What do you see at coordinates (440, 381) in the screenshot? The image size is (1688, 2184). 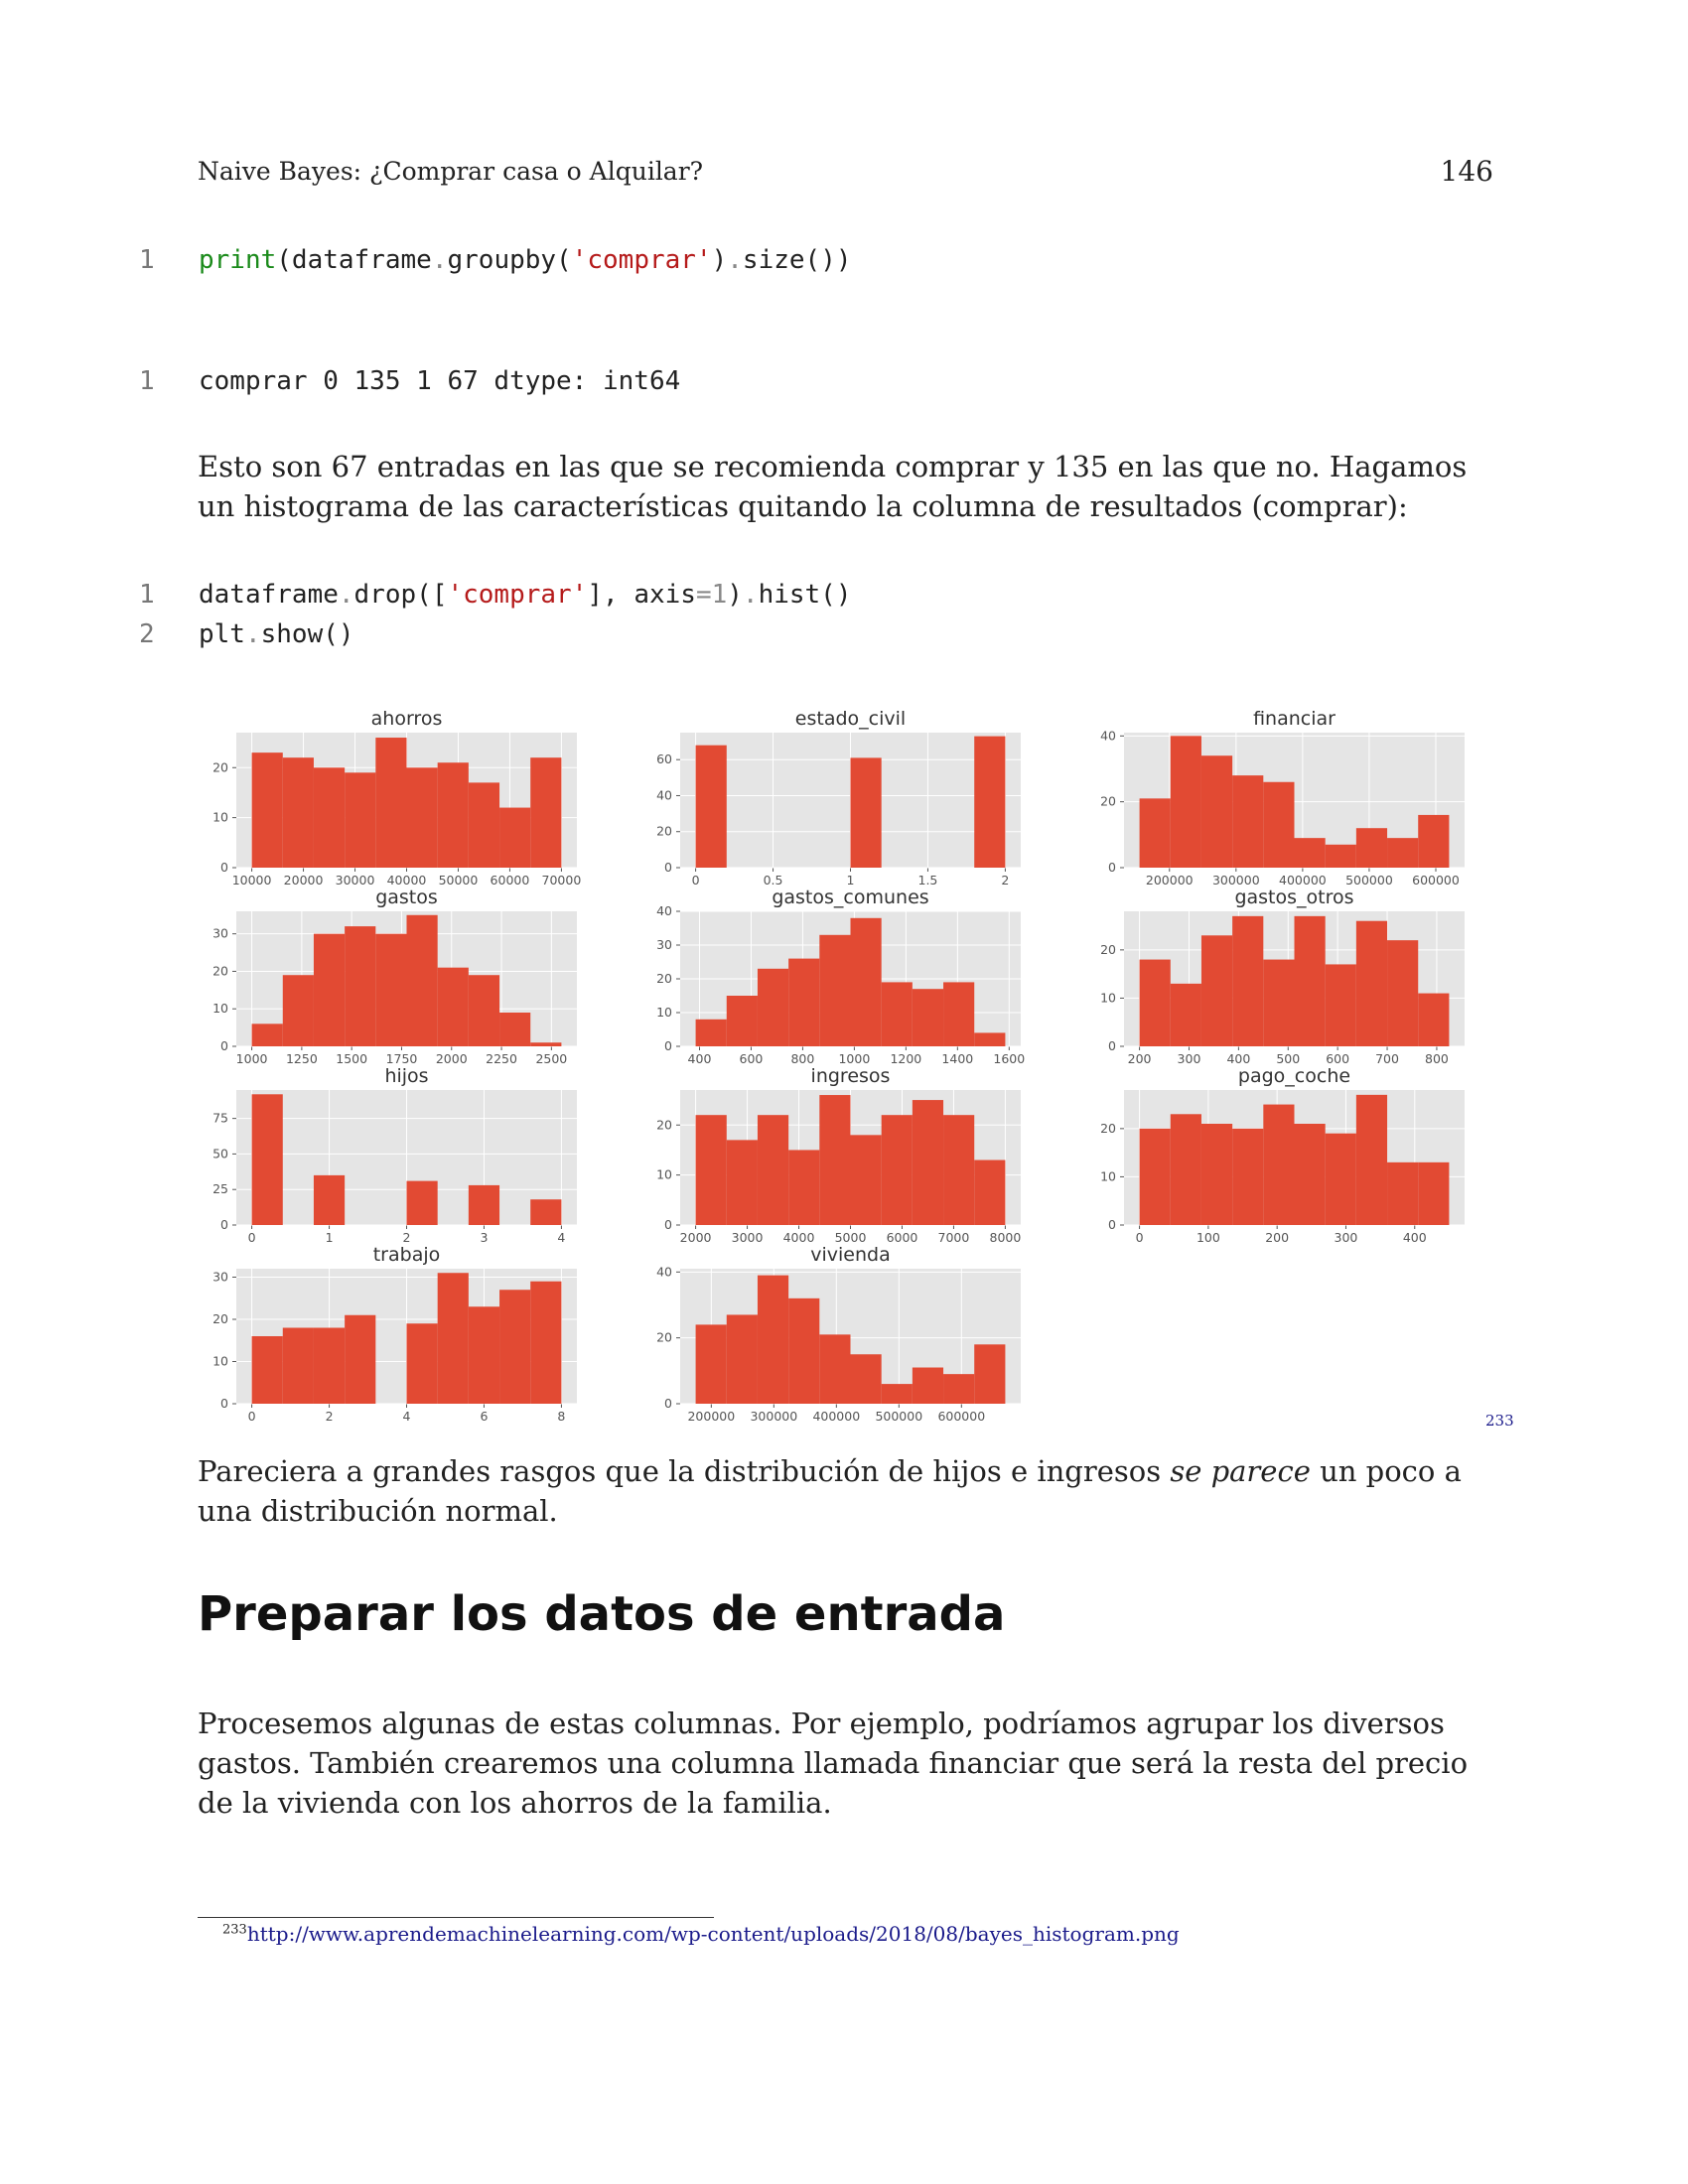 I see `code-output-text: comprar 0 135 1 67 dtype: int64` at bounding box center [440, 381].